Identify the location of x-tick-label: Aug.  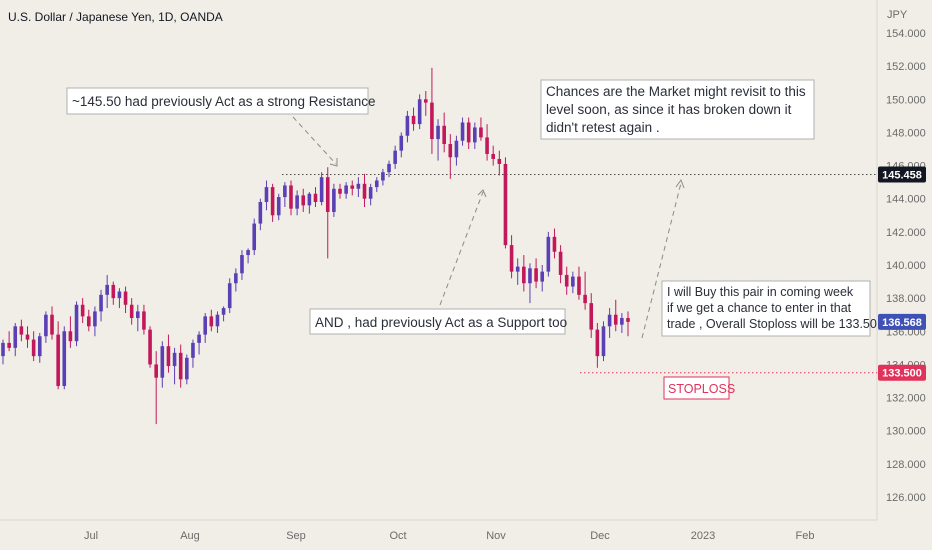
(190, 536).